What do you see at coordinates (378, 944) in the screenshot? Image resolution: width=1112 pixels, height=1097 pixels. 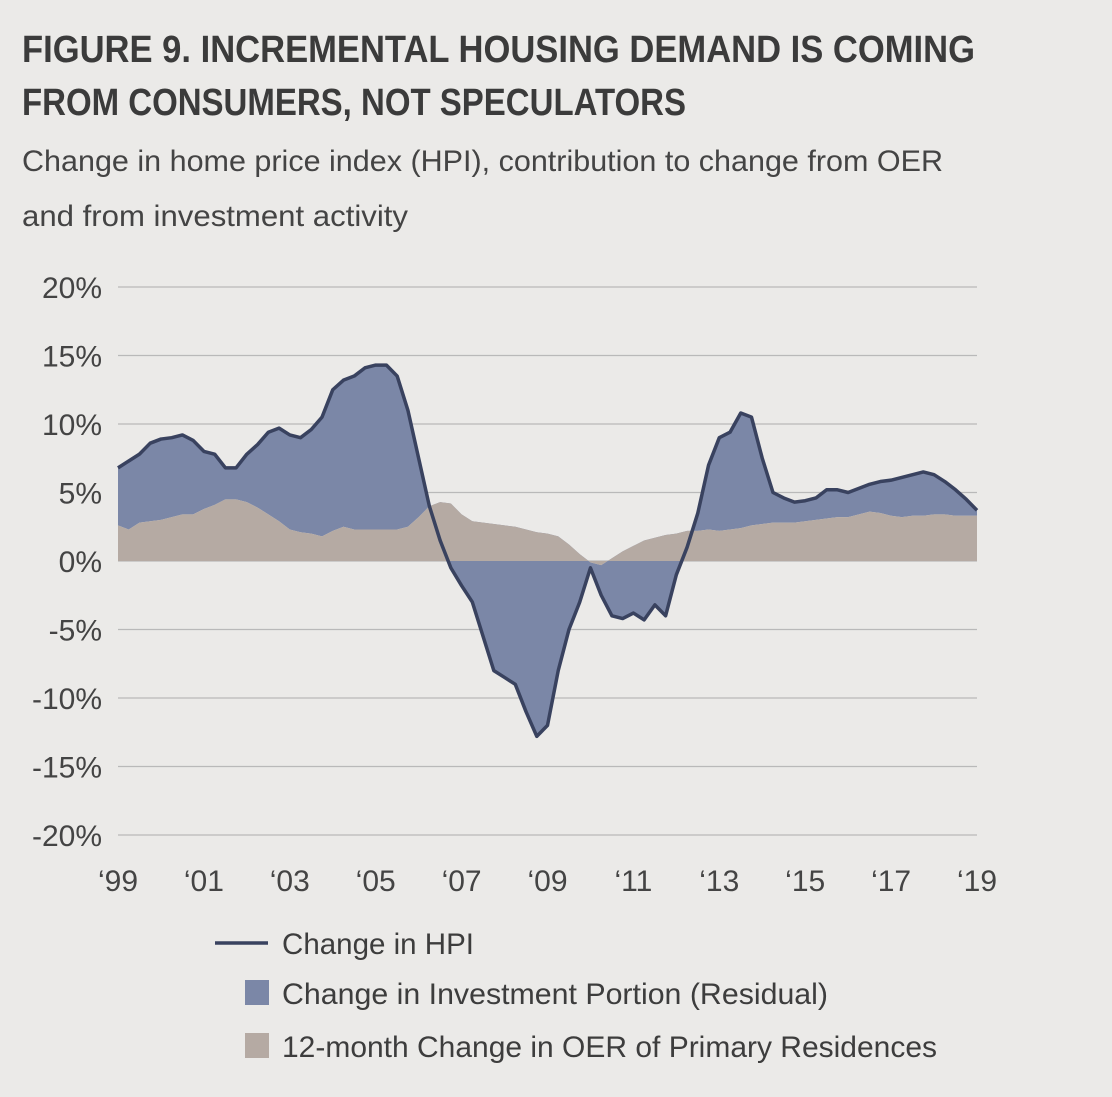 I see `legend-label: Change in HPI` at bounding box center [378, 944].